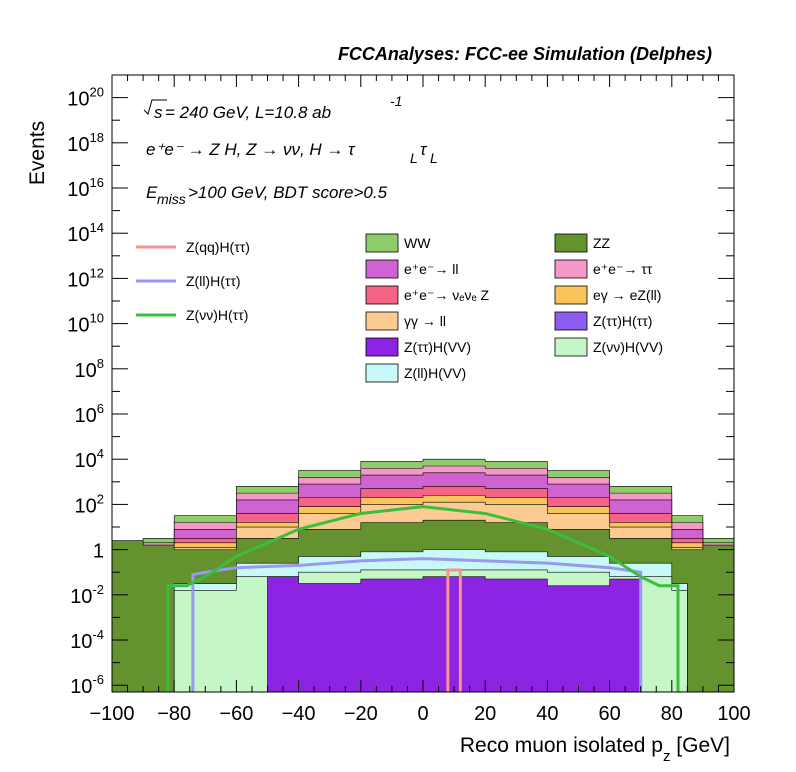 Image resolution: width=796 pixels, height=772 pixels. Describe the element at coordinates (602, 243) in the screenshot. I see `legend-label: ZZ` at that location.